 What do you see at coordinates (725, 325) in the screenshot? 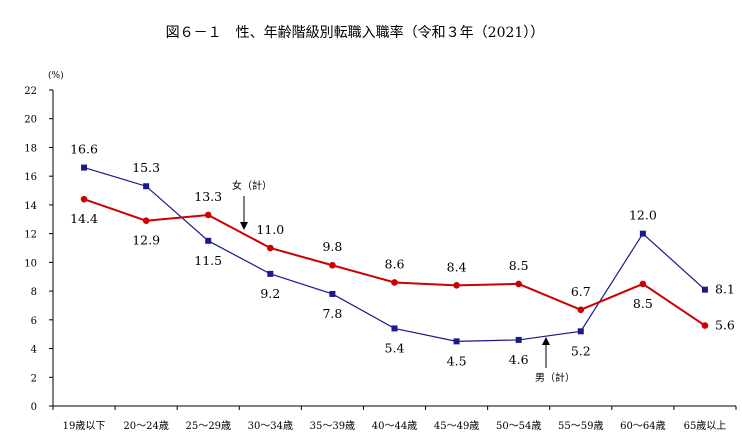
I see `data-label: 5.6` at bounding box center [725, 325].